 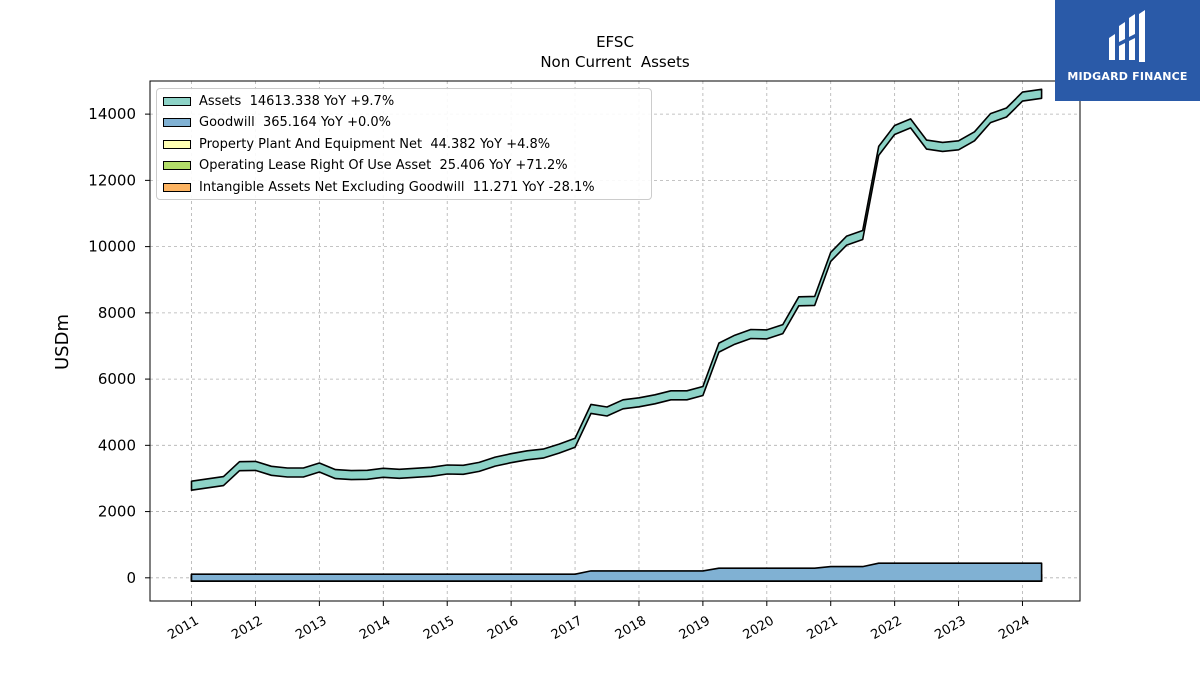 What do you see at coordinates (131, 578) in the screenshot?
I see `y-tick-label: 0` at bounding box center [131, 578].